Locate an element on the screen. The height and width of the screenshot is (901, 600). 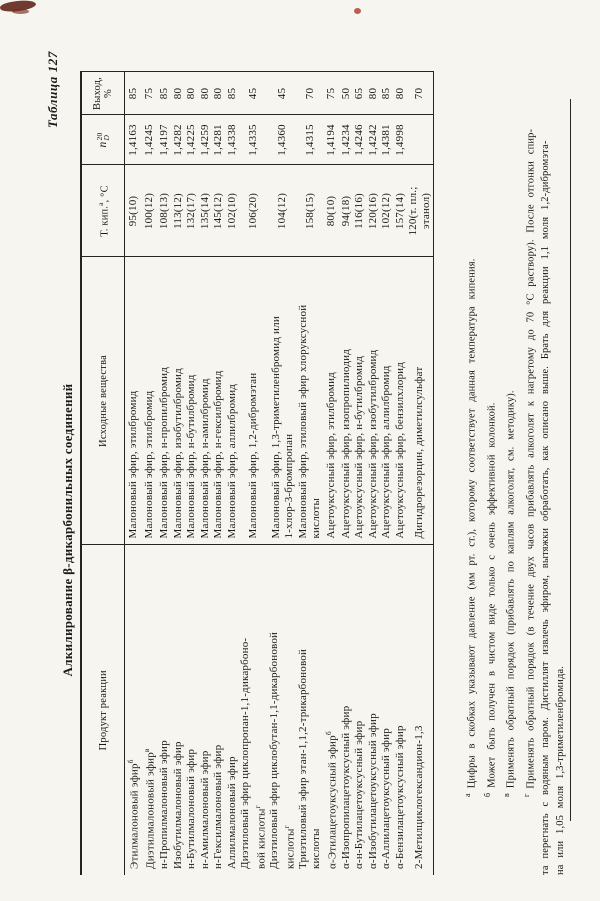
boiling-point-cell: 113(12) is located at coordinates (178, 211).